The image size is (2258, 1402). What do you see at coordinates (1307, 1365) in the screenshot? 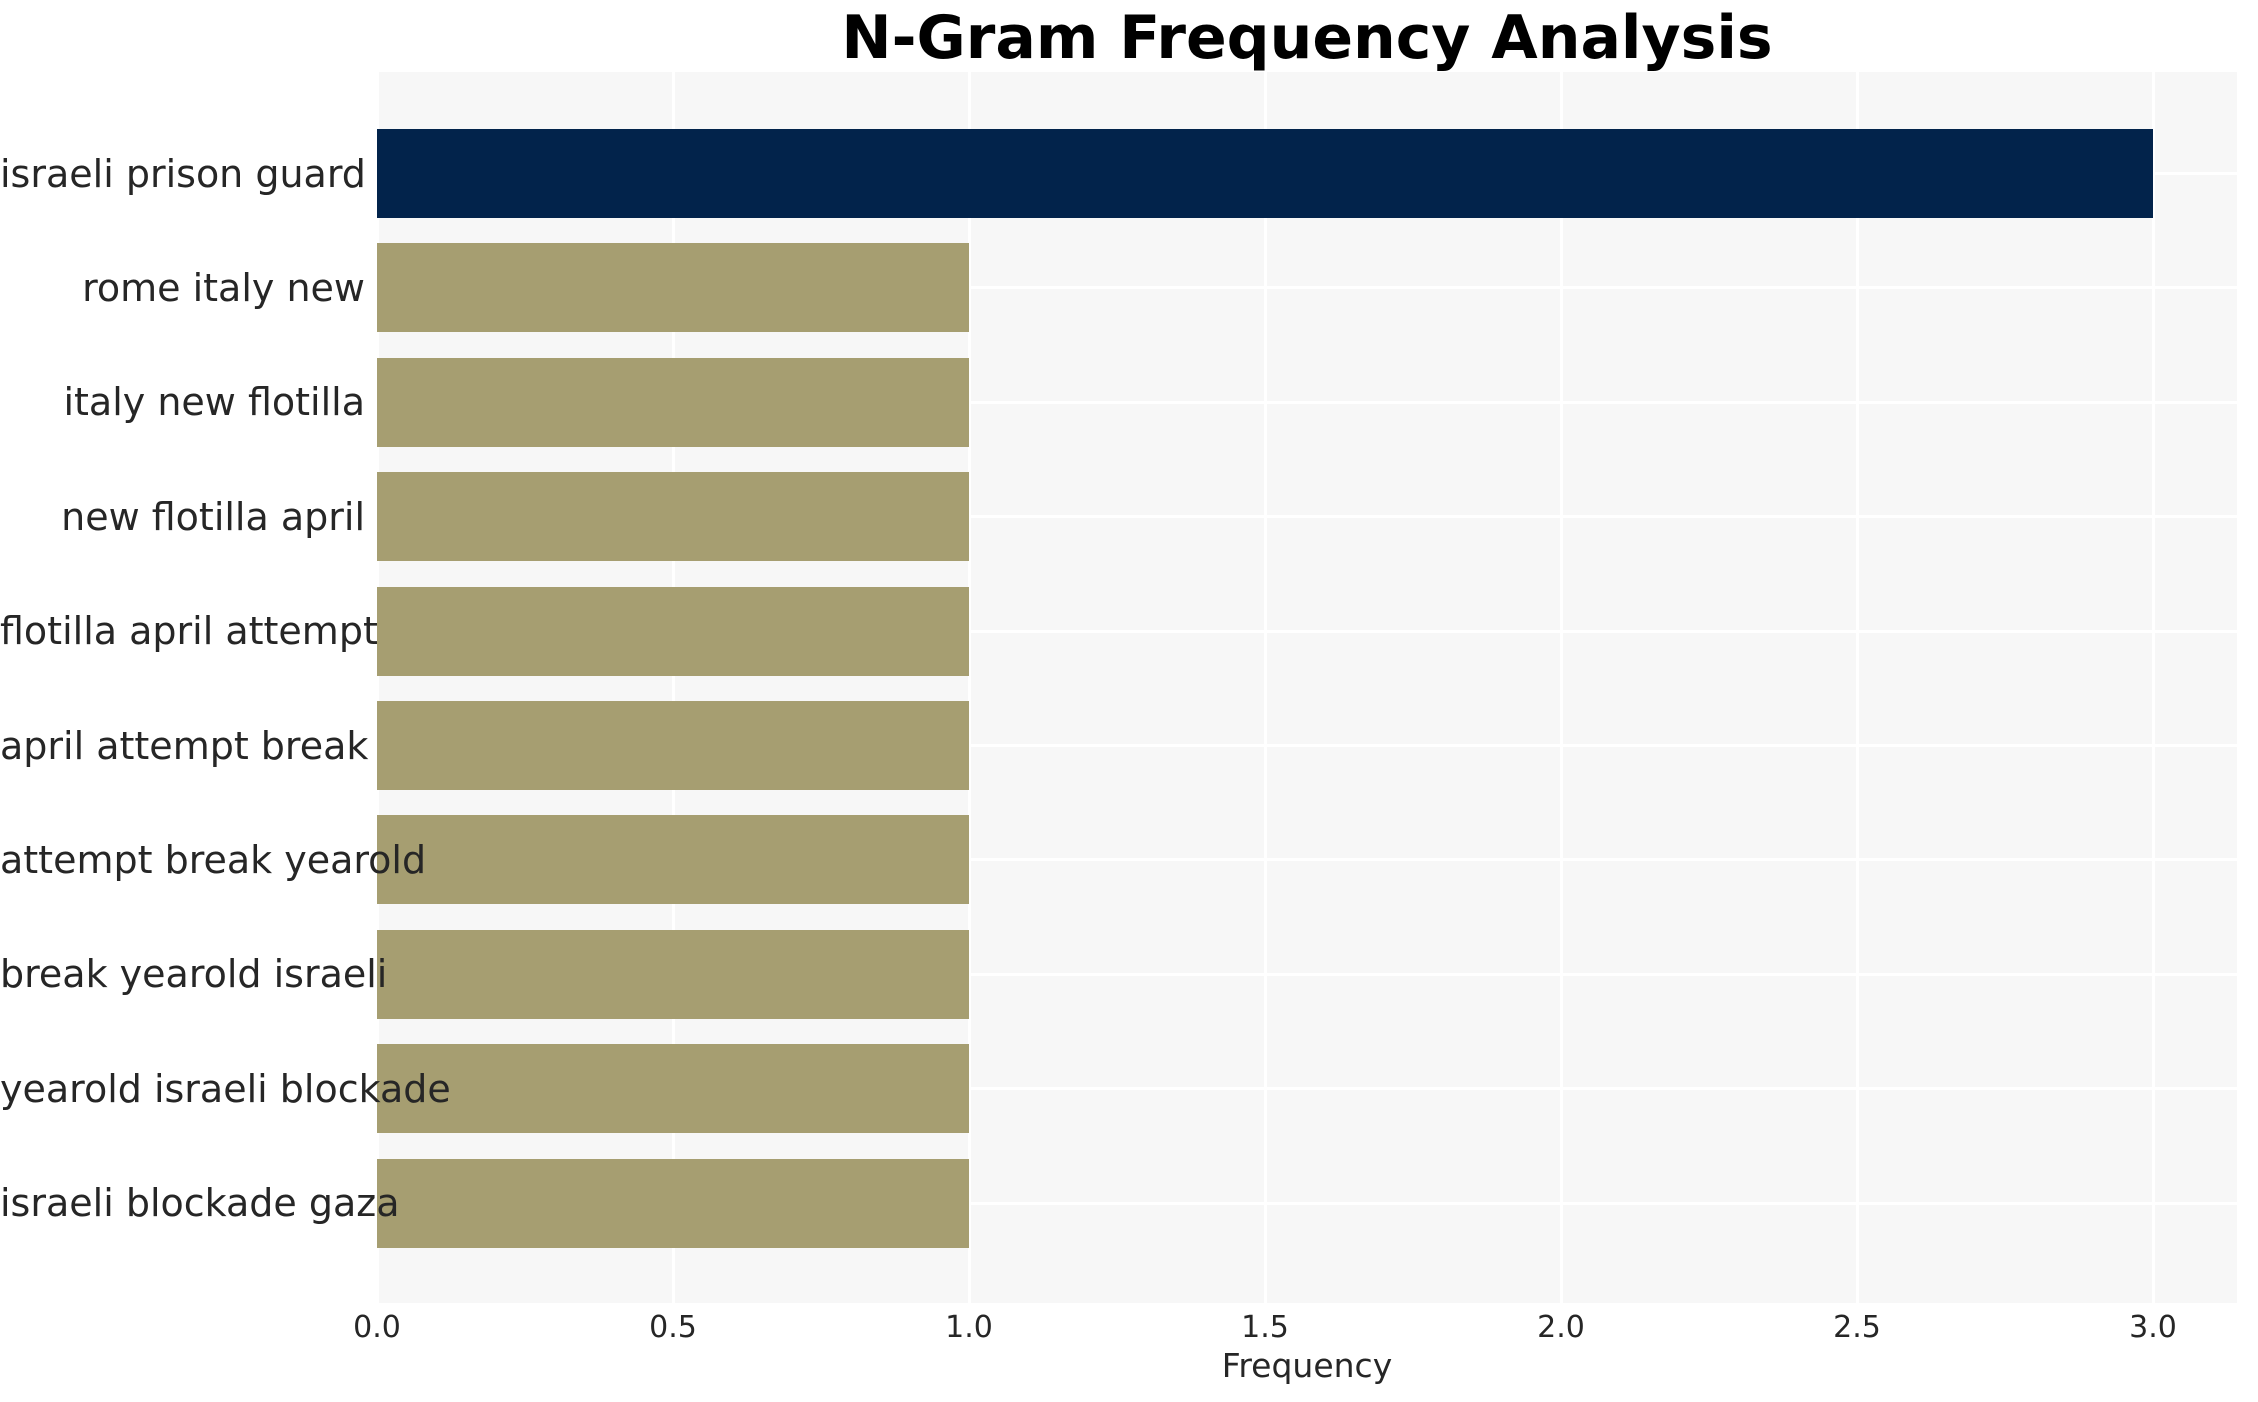
I see `x-axis-label: Frequency` at bounding box center [1307, 1365].